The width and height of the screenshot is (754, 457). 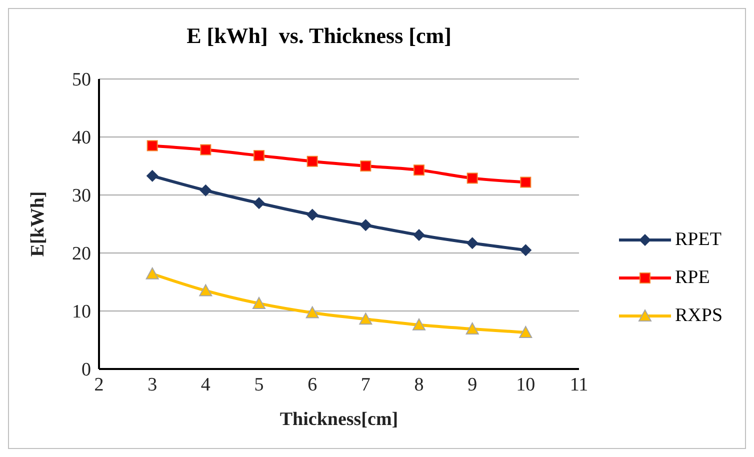 What do you see at coordinates (81, 80) in the screenshot?
I see `y-tick-label: 50` at bounding box center [81, 80].